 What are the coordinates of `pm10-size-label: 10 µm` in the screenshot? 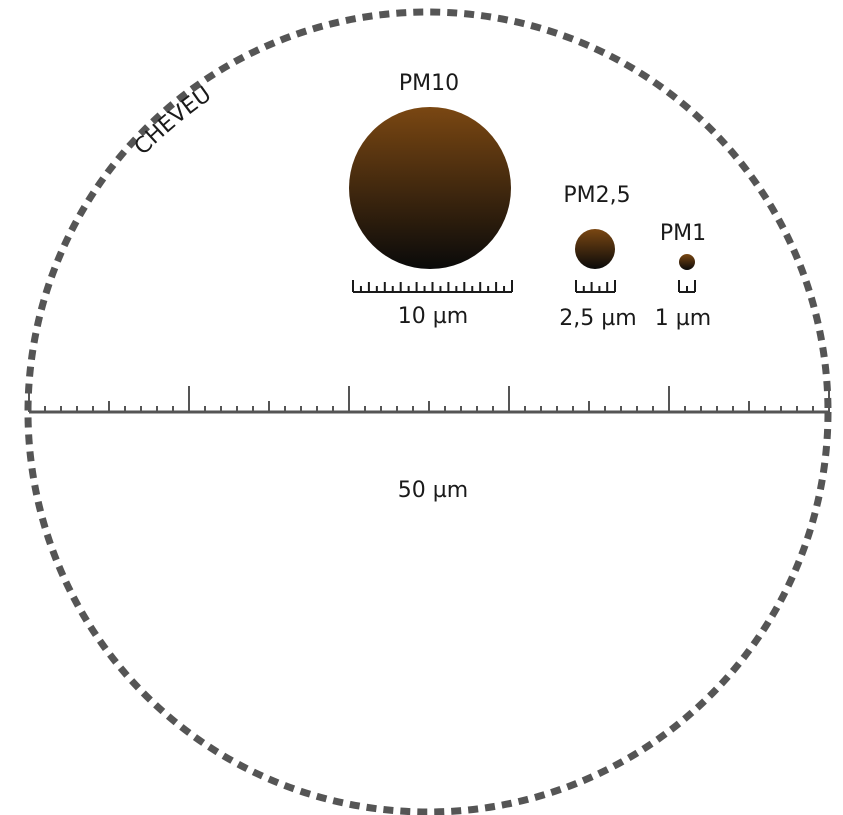 It's located at (433, 316).